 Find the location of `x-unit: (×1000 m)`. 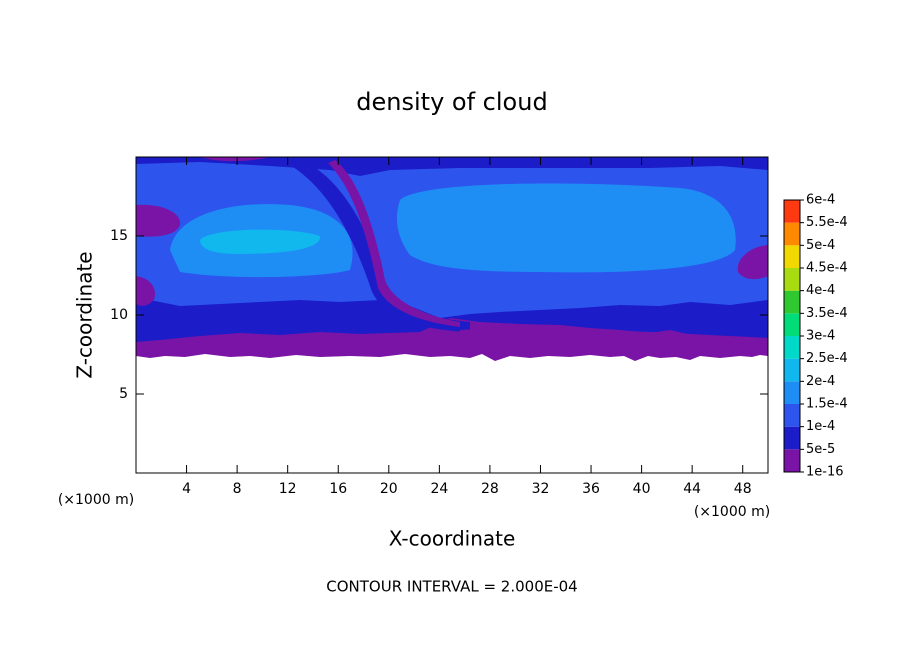

x-unit: (×1000 m) is located at coordinates (732, 512).